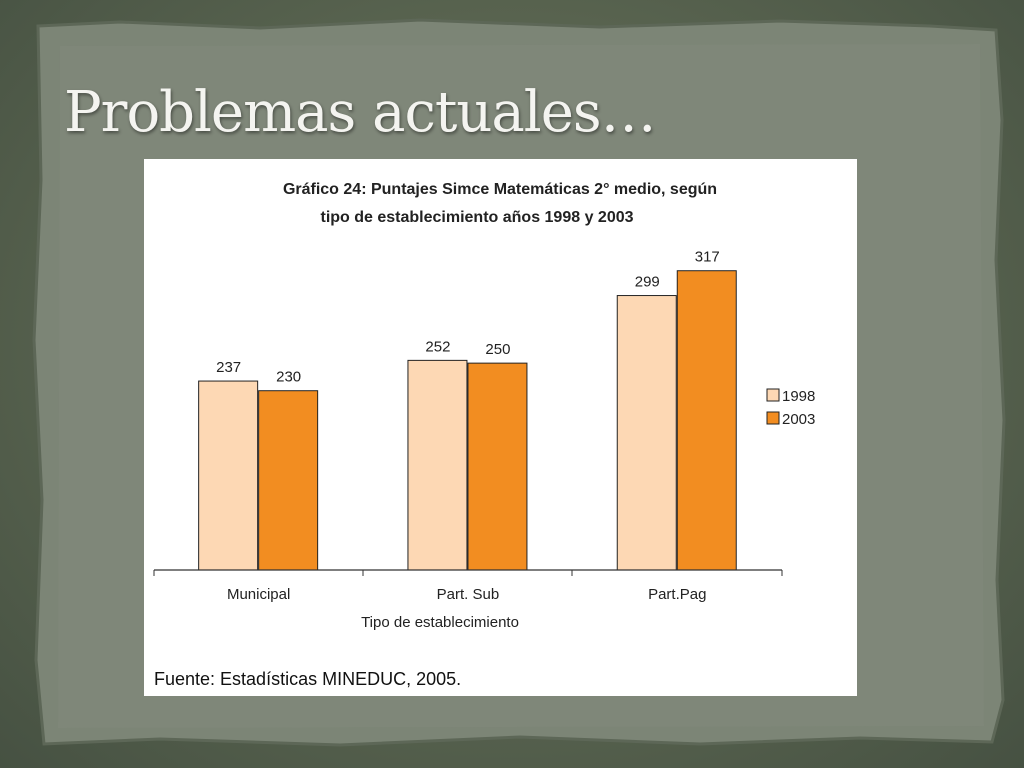 The height and width of the screenshot is (768, 1024). What do you see at coordinates (646, 433) in the screenshot?
I see `bar-1998-part-pag` at bounding box center [646, 433].